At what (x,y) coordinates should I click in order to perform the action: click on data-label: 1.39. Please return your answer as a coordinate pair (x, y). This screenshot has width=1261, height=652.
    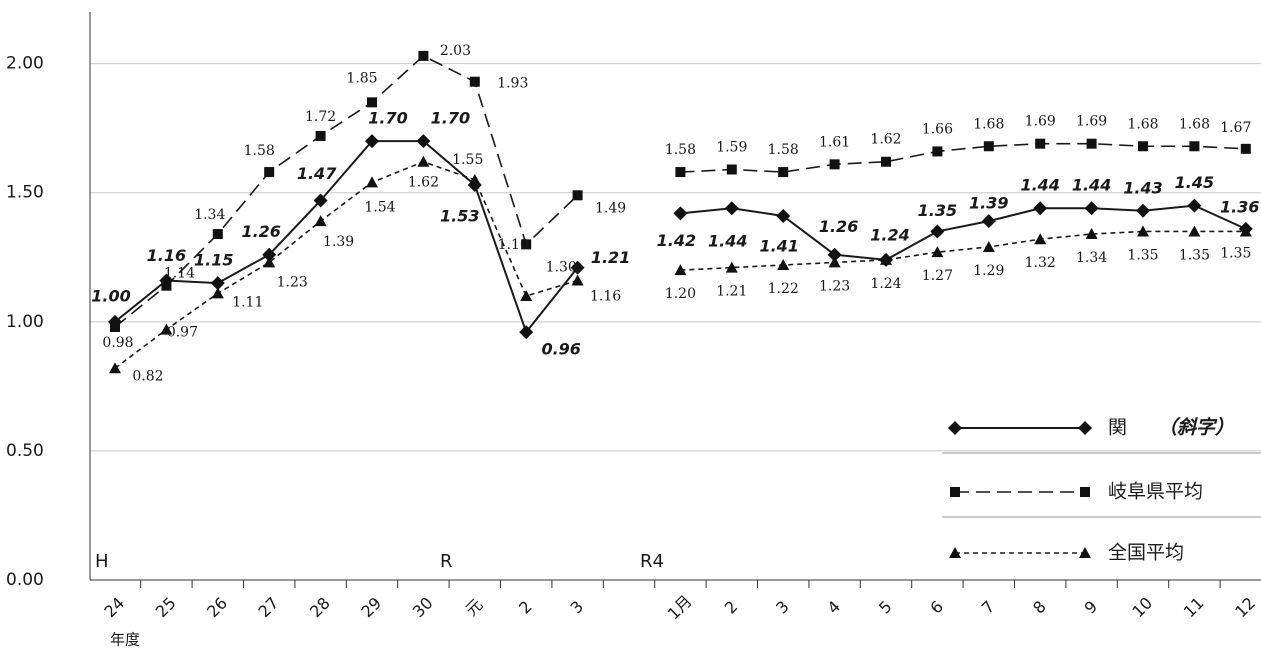
    Looking at the image, I should click on (988, 203).